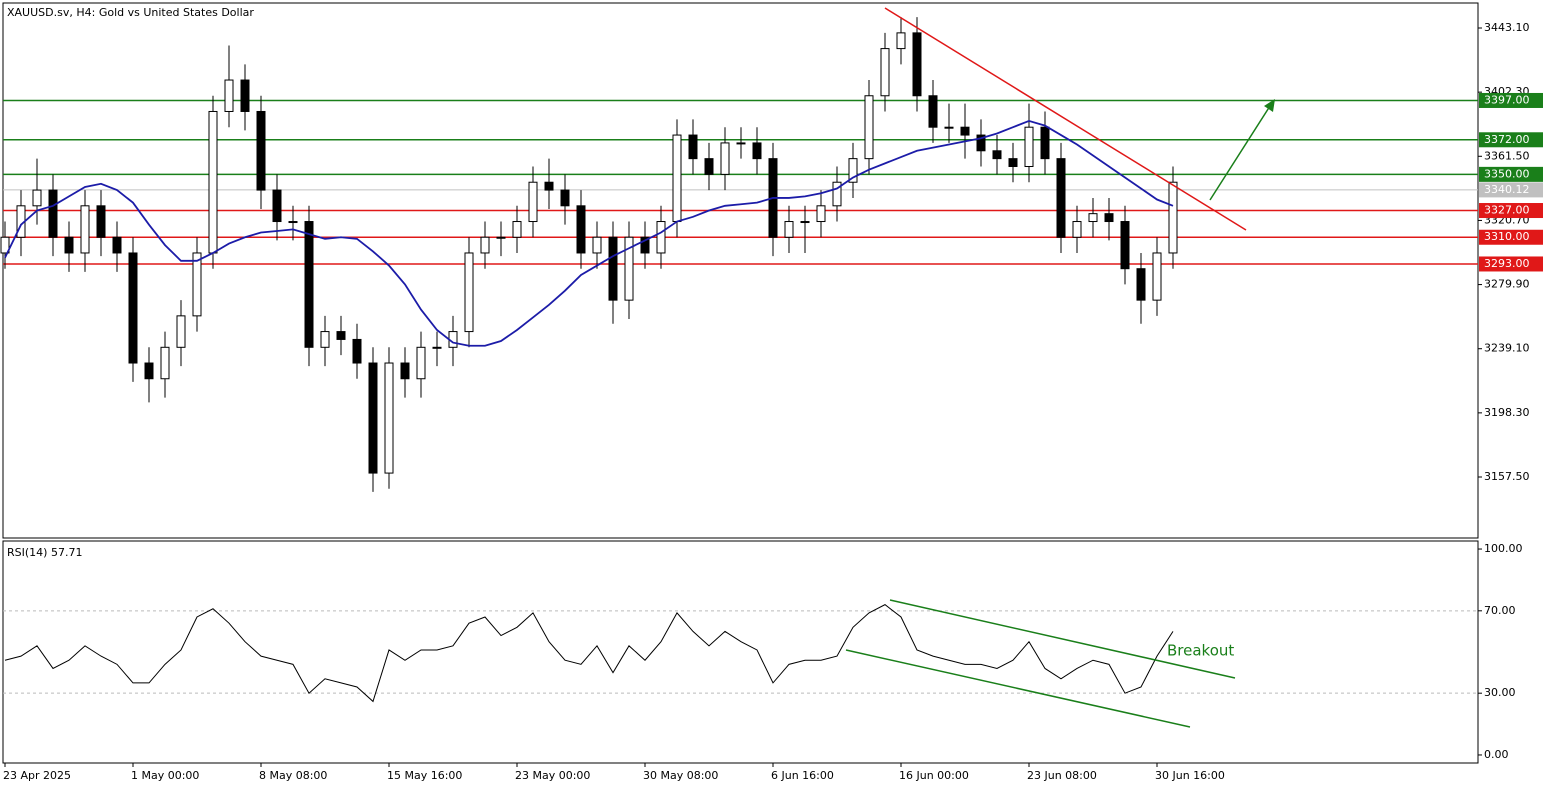 This screenshot has height=794, width=1558. What do you see at coordinates (934, 775) in the screenshot?
I see `x-tick-label: 16 Jun 00:00` at bounding box center [934, 775].